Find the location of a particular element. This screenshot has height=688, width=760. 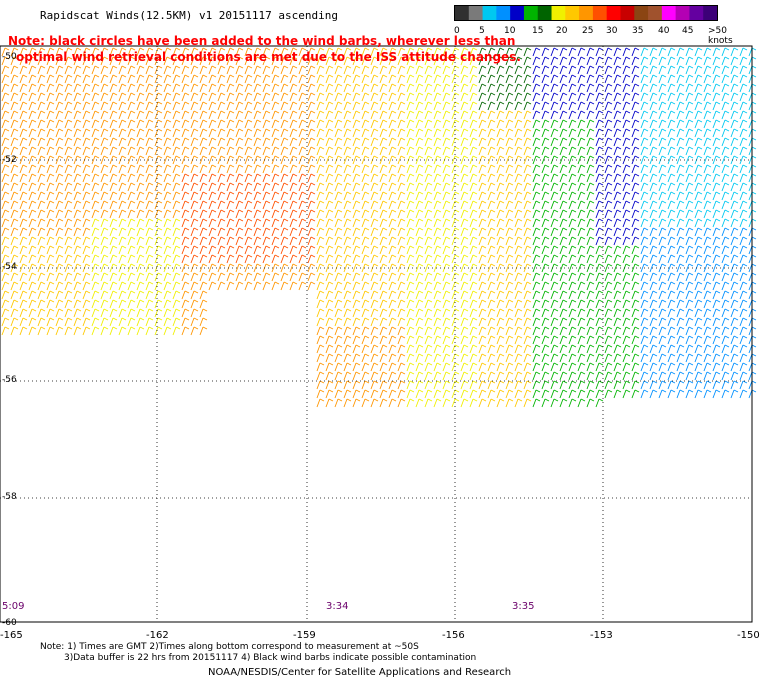

colorbar-label: 10 is located at coordinates (510, 31).